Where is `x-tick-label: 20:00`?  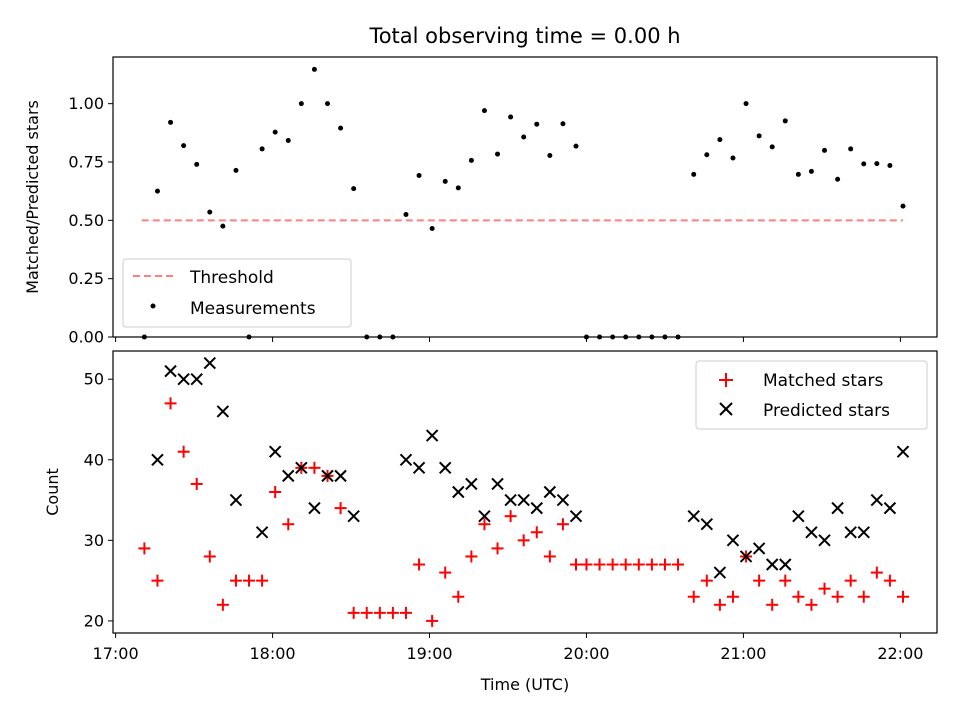
x-tick-label: 20:00 is located at coordinates (586, 653).